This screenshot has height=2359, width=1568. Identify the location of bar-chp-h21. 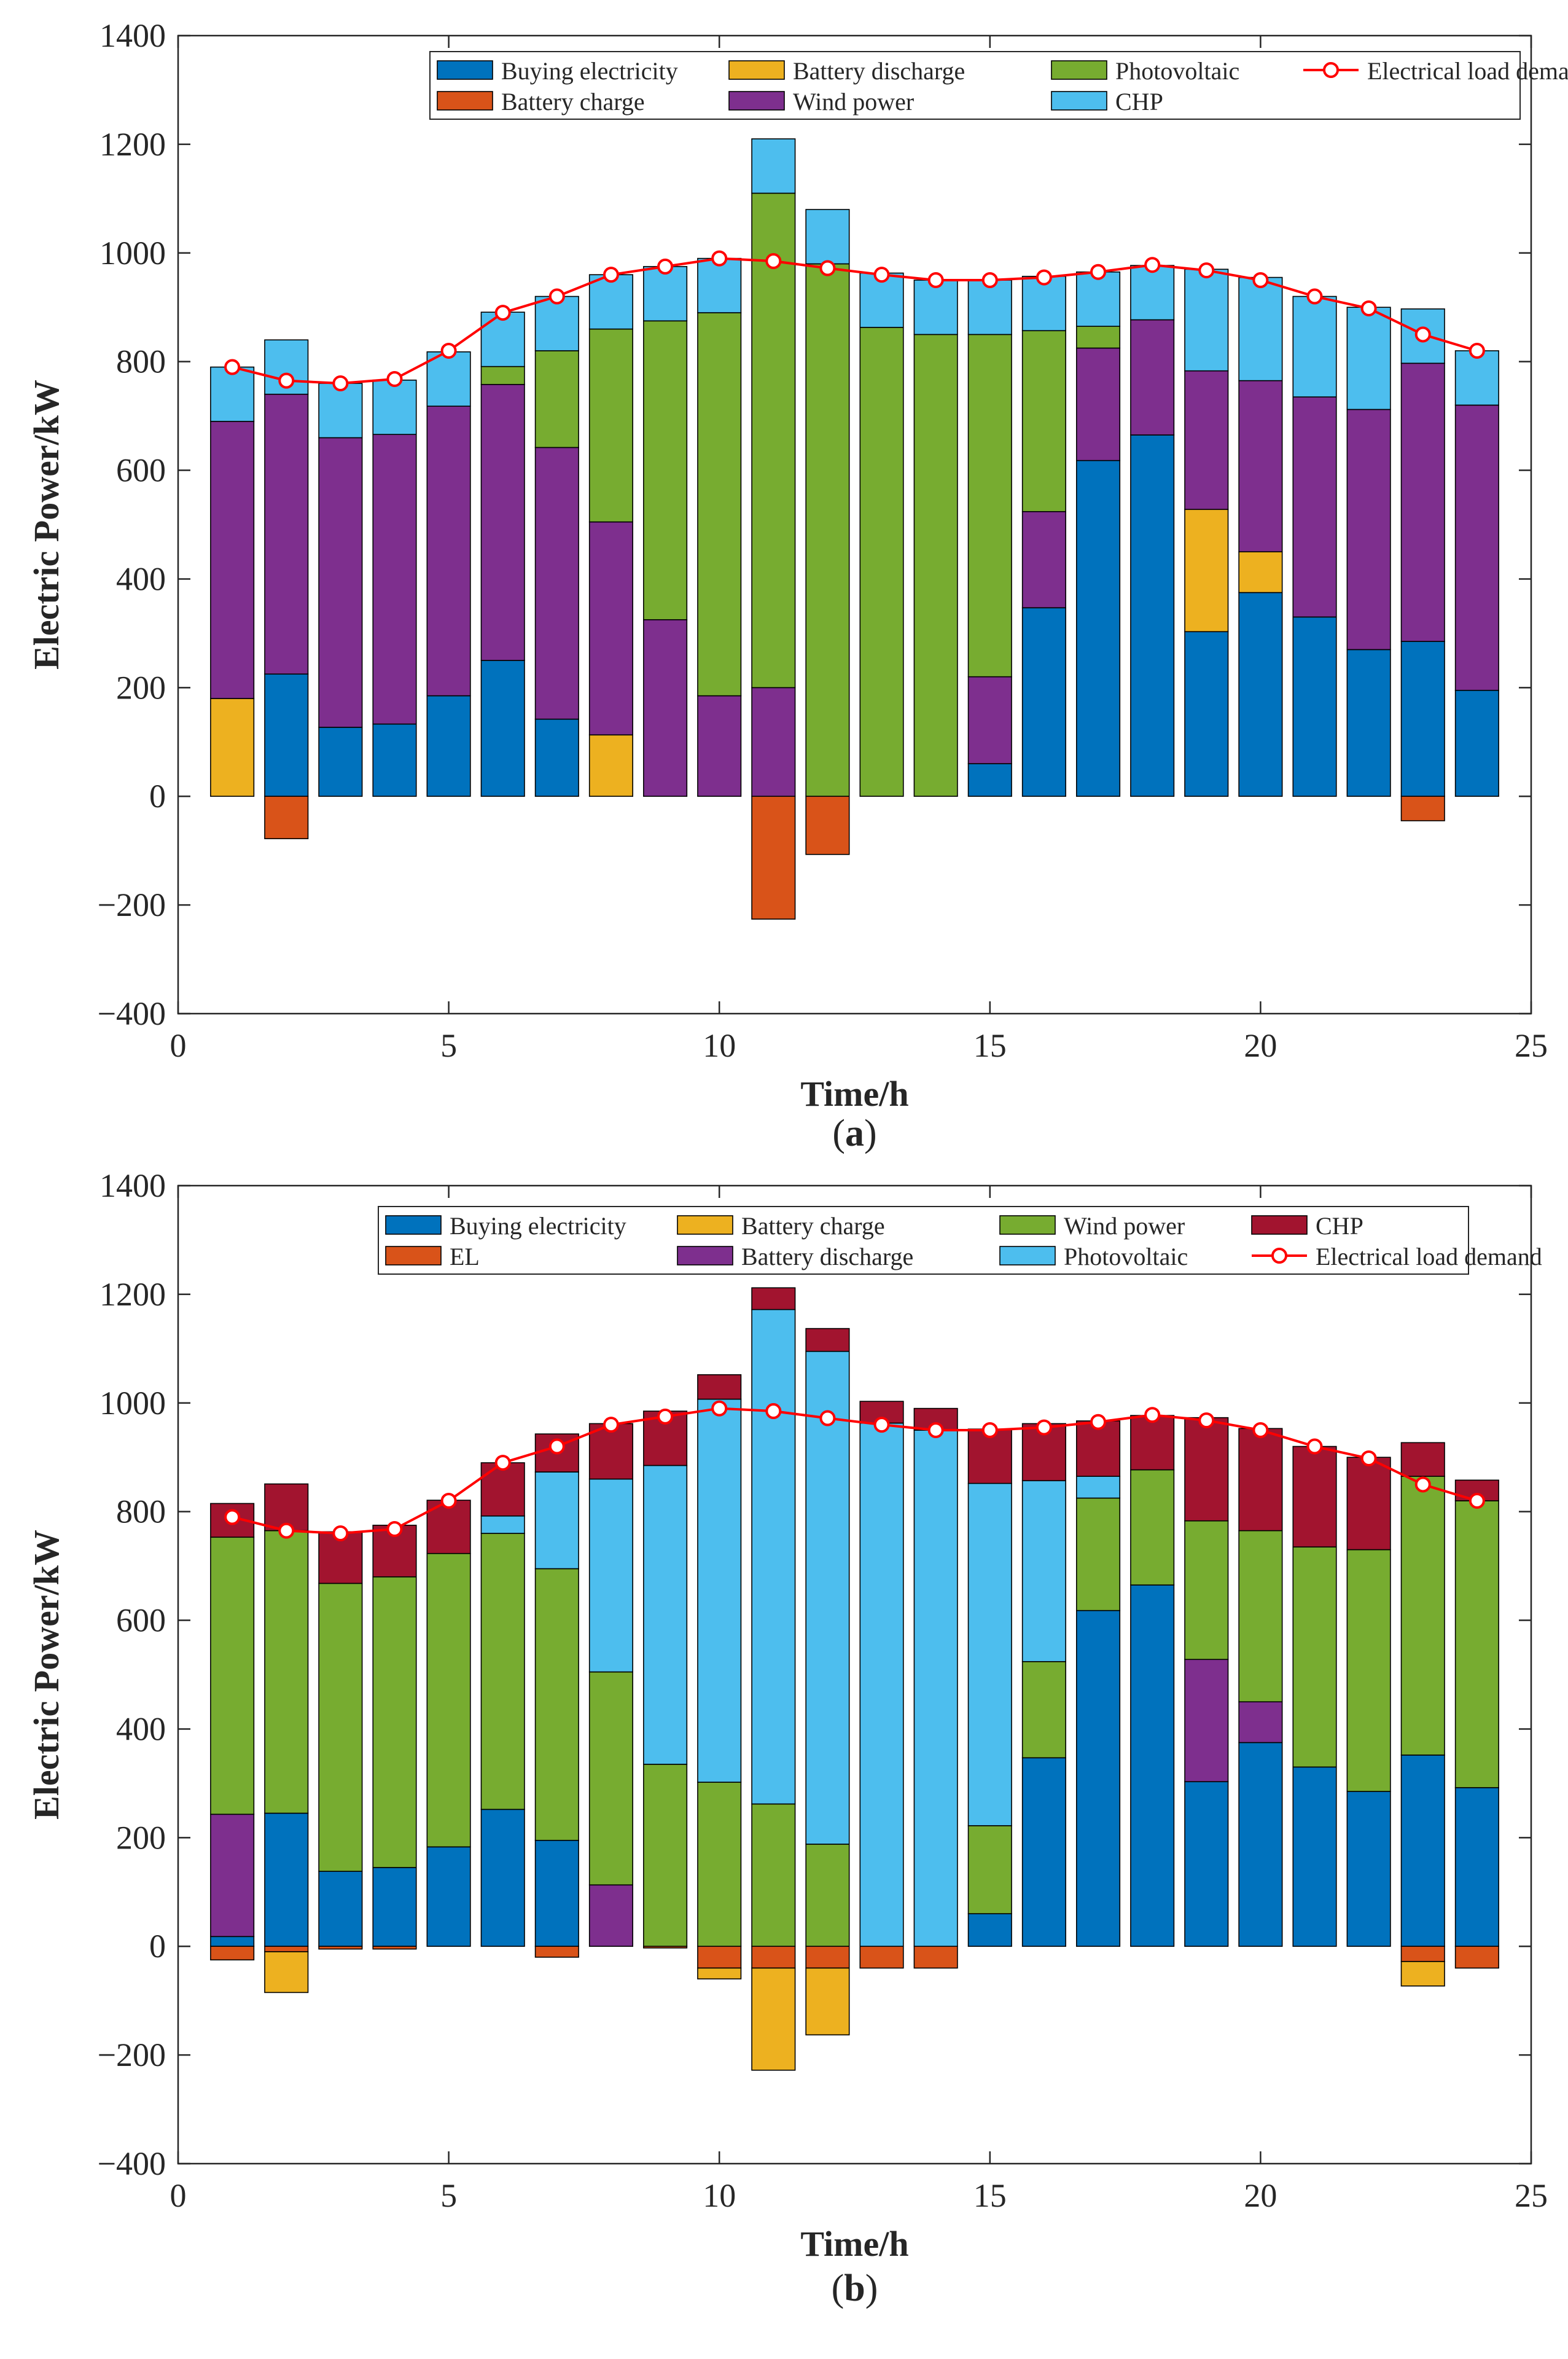
(1314, 1497).